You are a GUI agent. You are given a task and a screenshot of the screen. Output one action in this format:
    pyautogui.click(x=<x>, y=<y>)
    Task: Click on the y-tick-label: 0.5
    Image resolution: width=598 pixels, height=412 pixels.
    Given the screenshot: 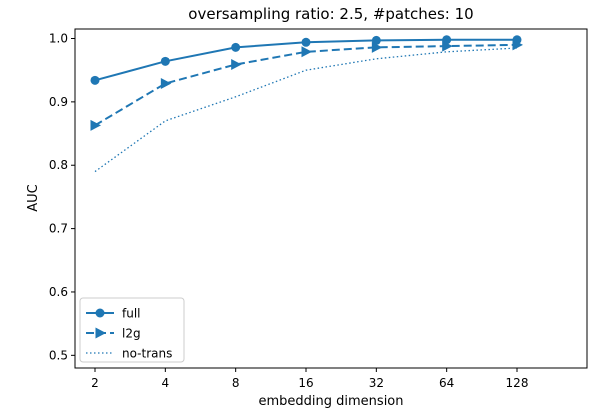 What is the action you would take?
    pyautogui.click(x=58, y=355)
    